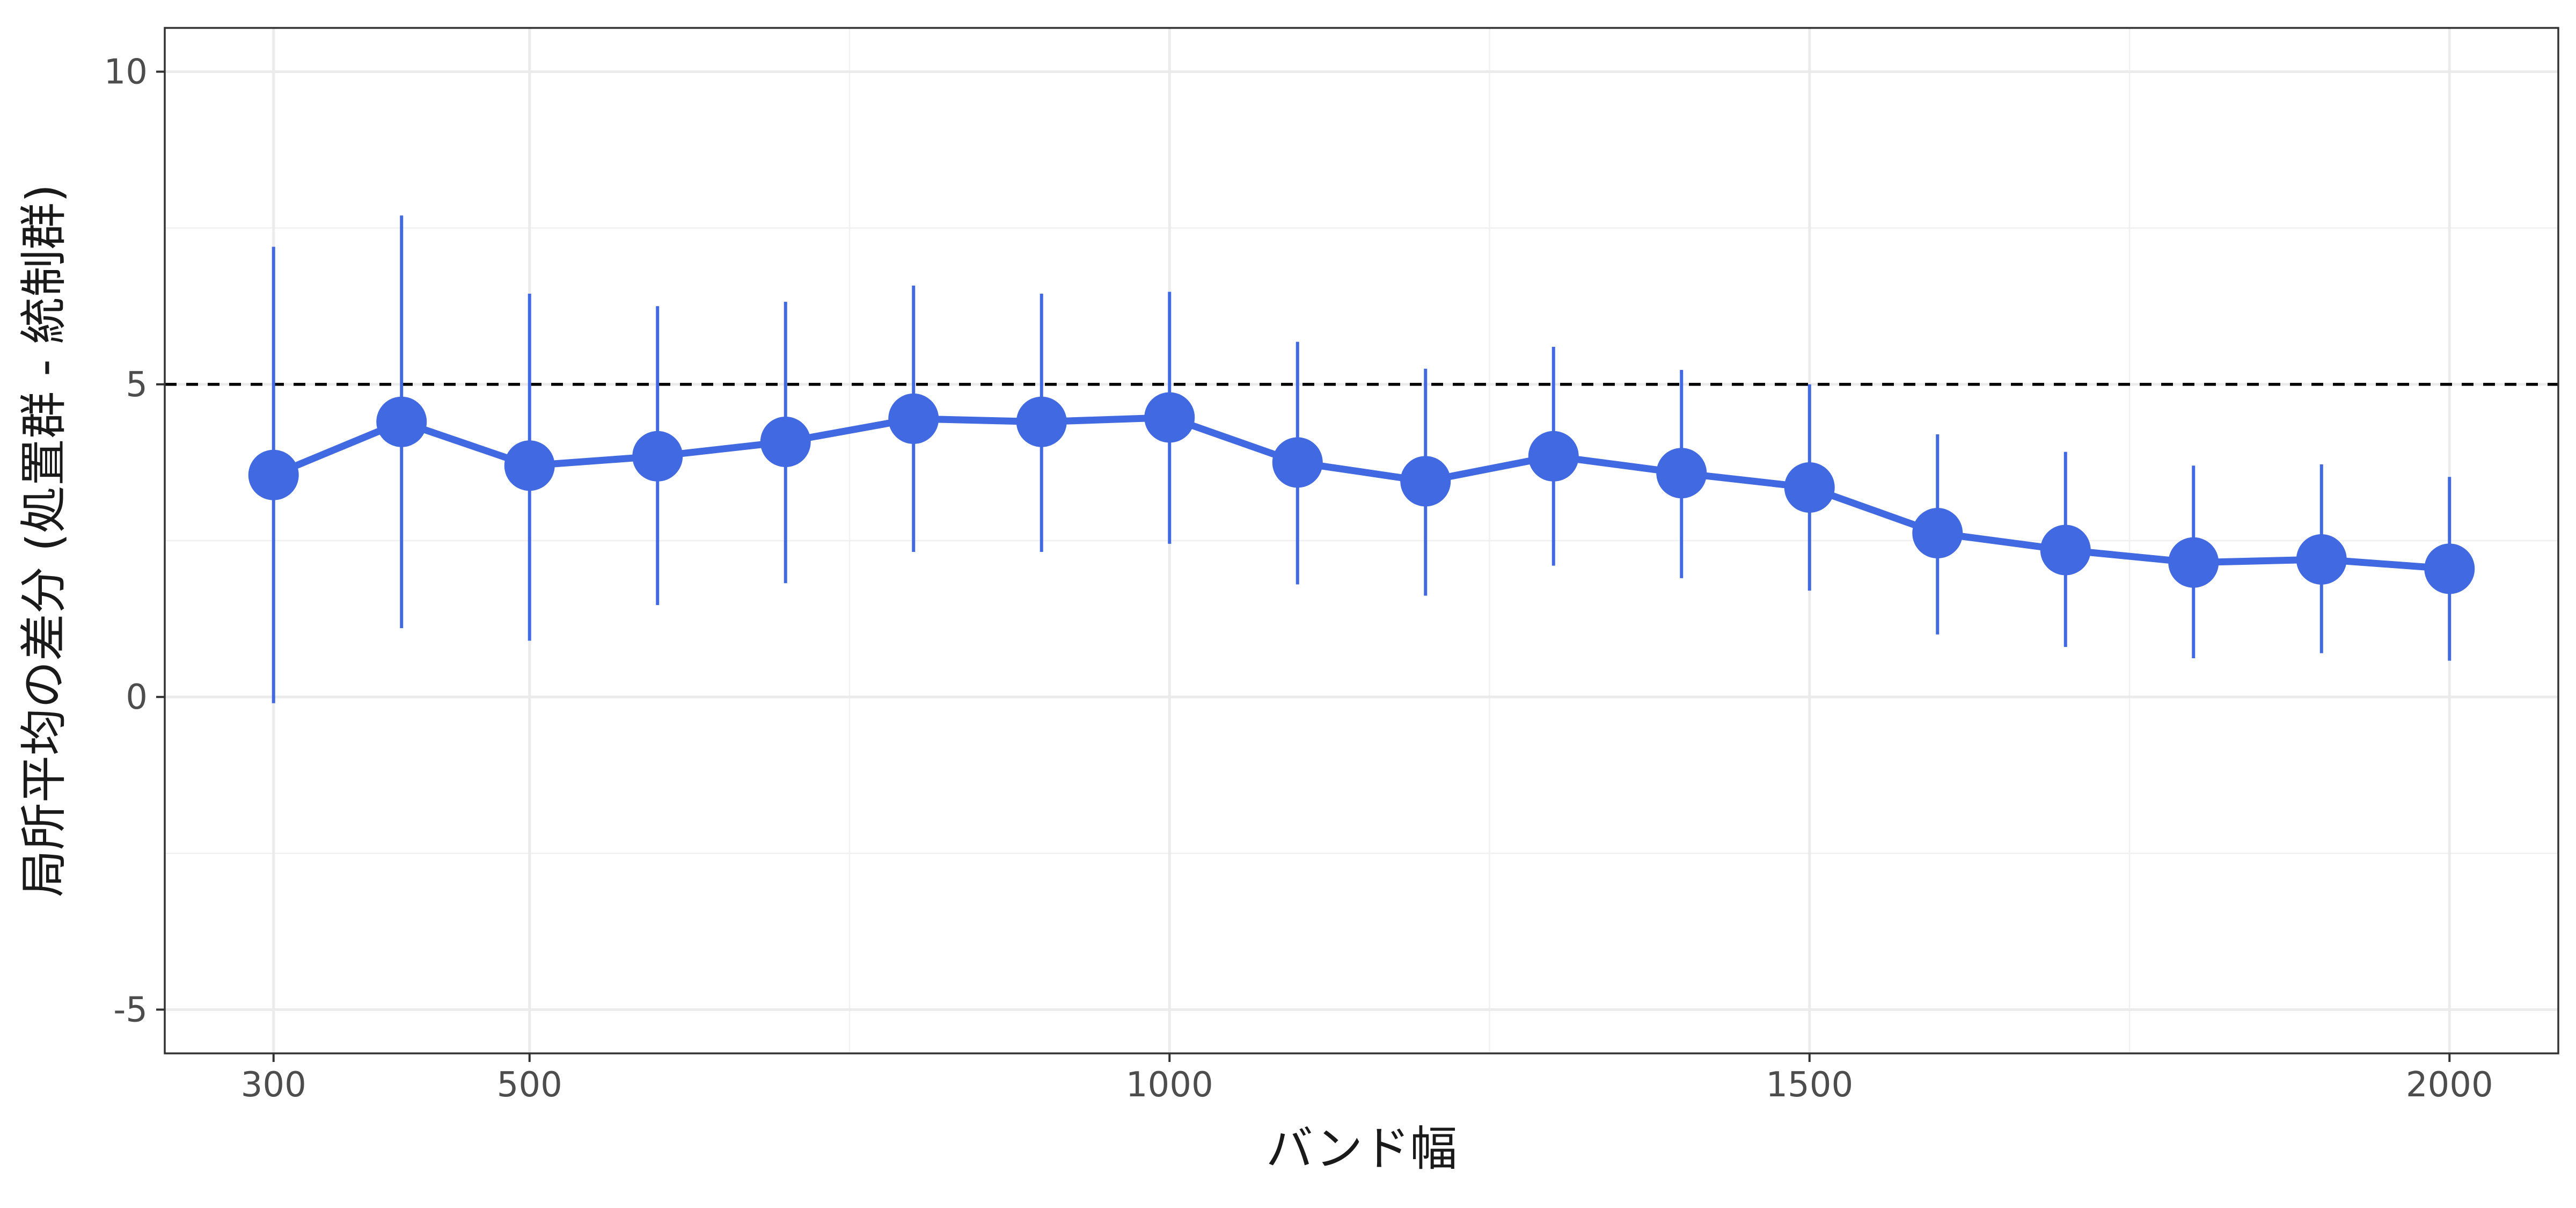 This screenshot has width=2576, height=1208. Describe the element at coordinates (1169, 1085) in the screenshot. I see `x-tick-label: 1000` at that location.